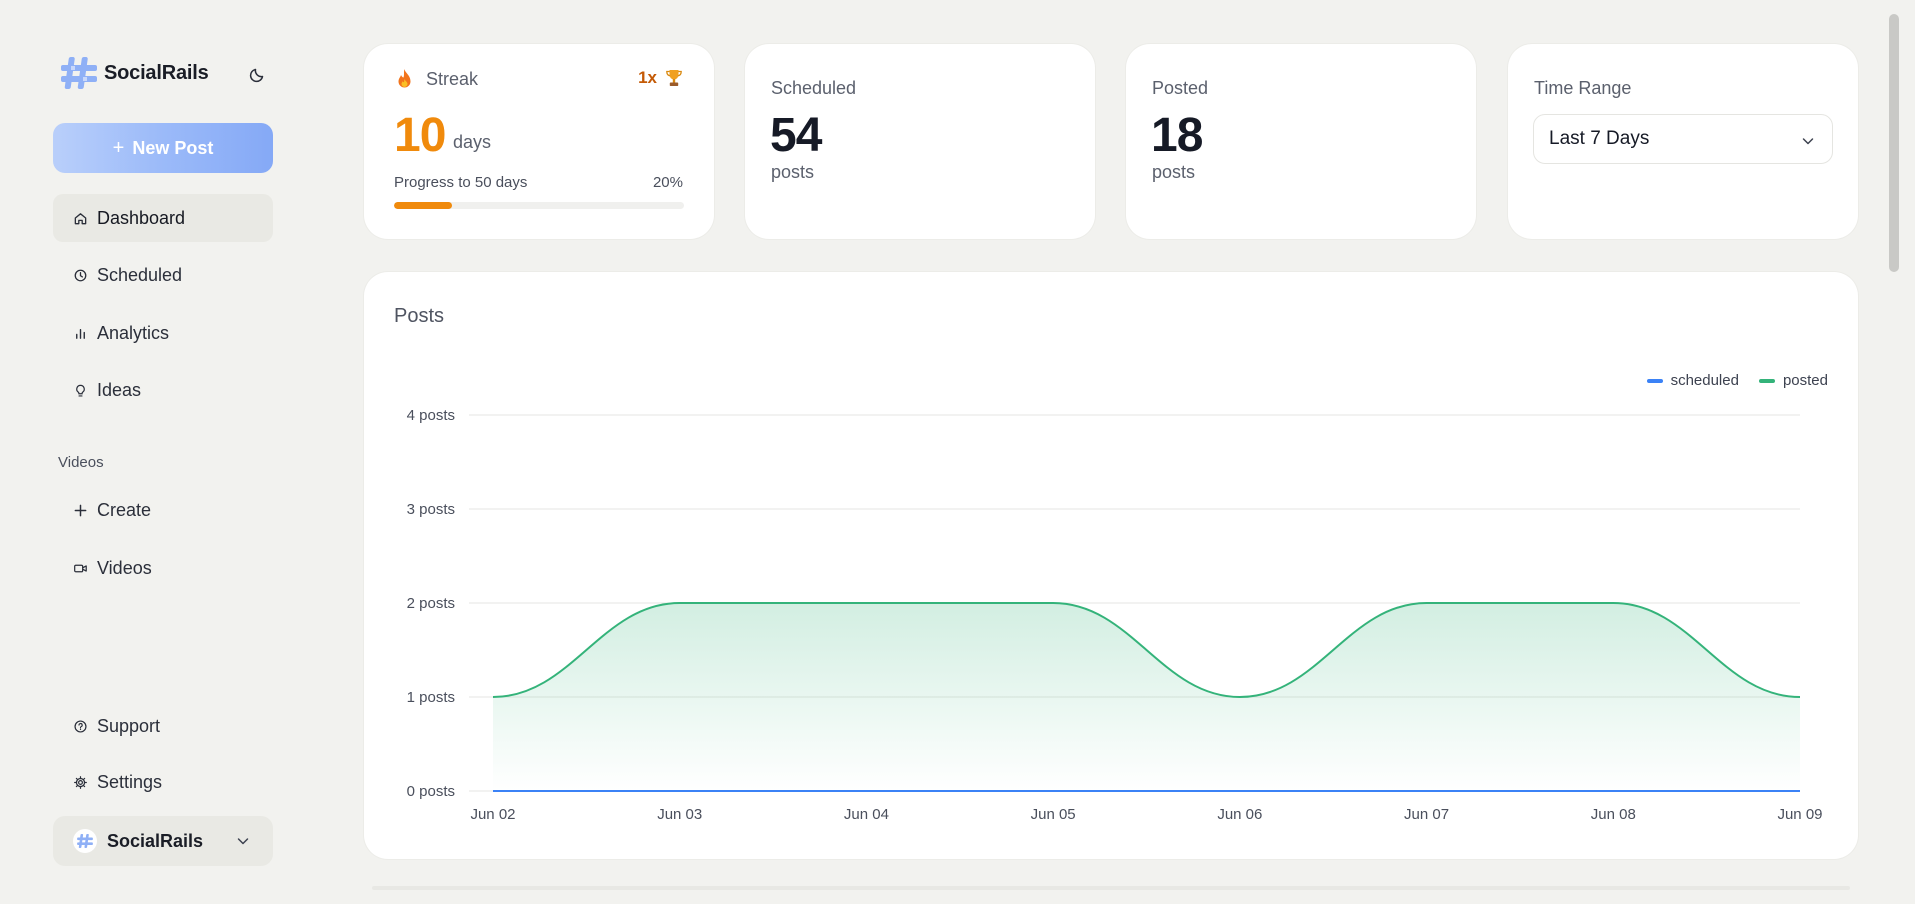 The image size is (1915, 904). Describe the element at coordinates (1177, 135) in the screenshot. I see `posted-value: 18` at that location.